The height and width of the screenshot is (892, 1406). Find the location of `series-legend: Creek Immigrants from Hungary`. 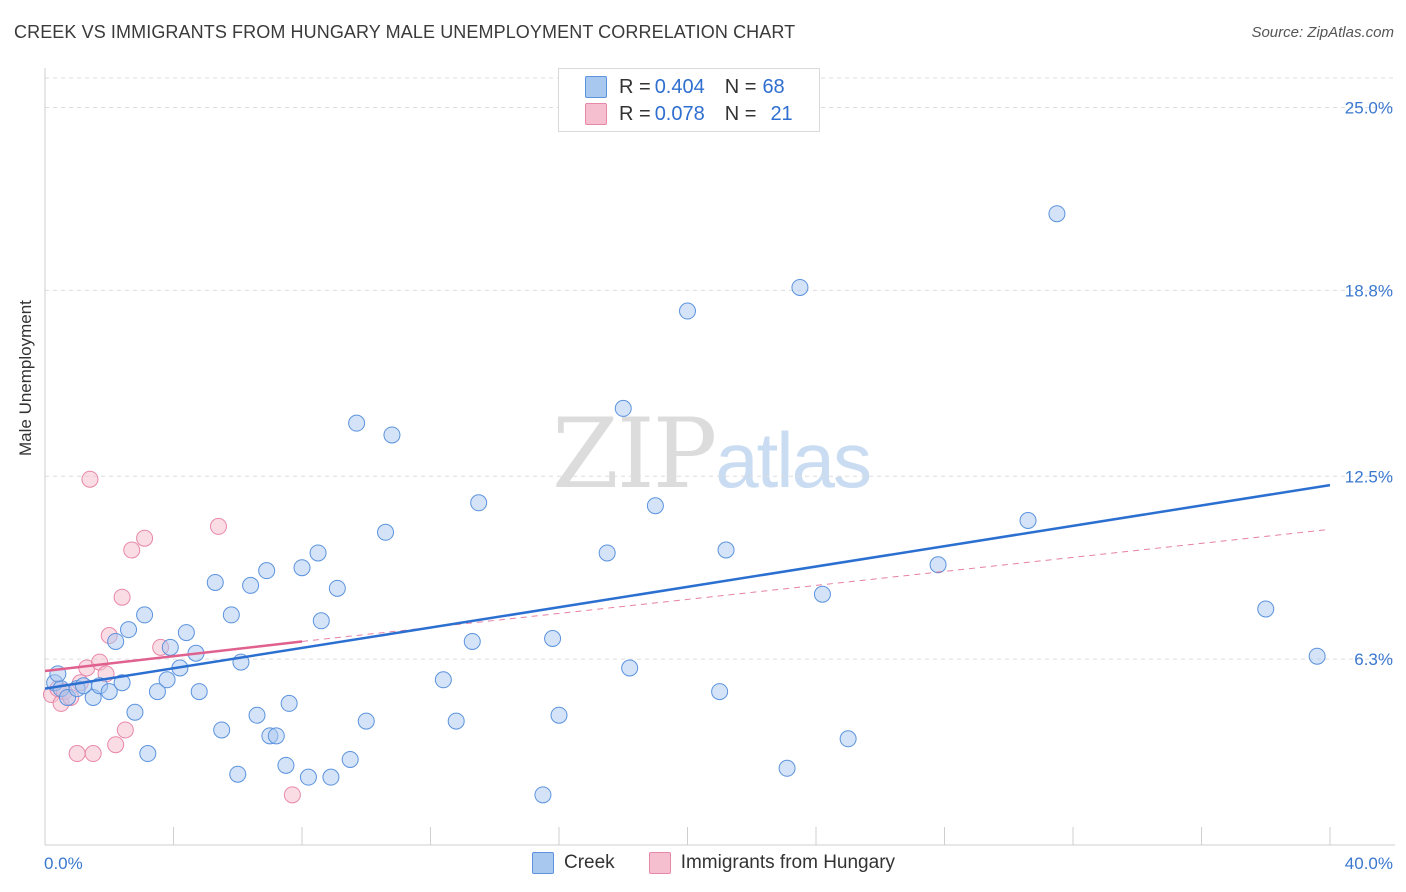

series-legend: Creek Immigrants from Hungary is located at coordinates (730, 863).